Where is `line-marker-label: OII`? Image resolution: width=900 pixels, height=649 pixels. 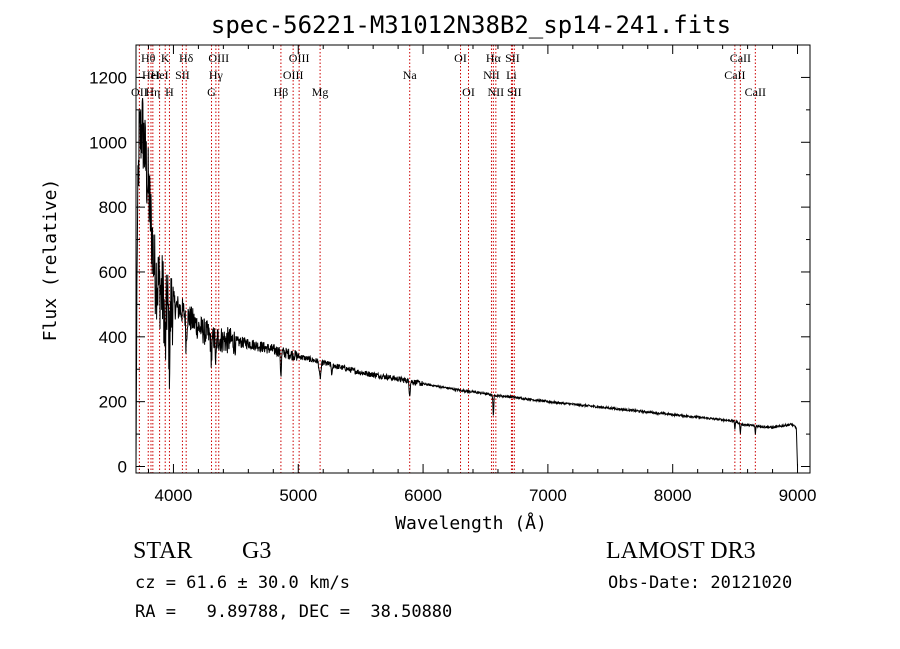
line-marker-label: OII is located at coordinates (139, 92).